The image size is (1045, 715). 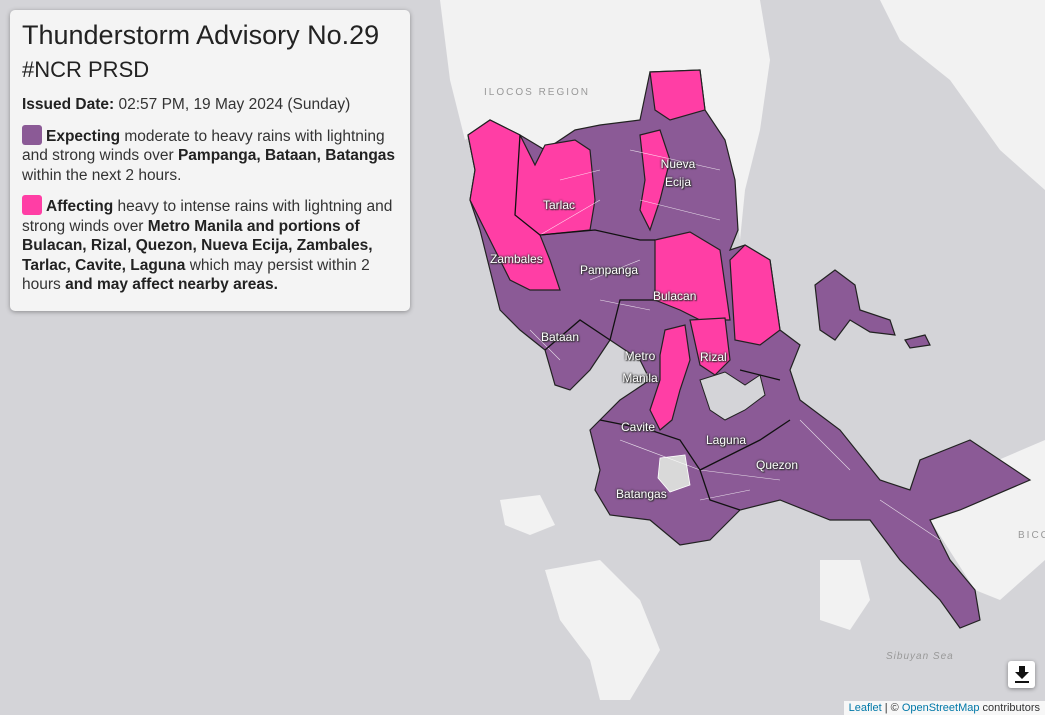 I want to click on download-button, so click(x=1021, y=674).